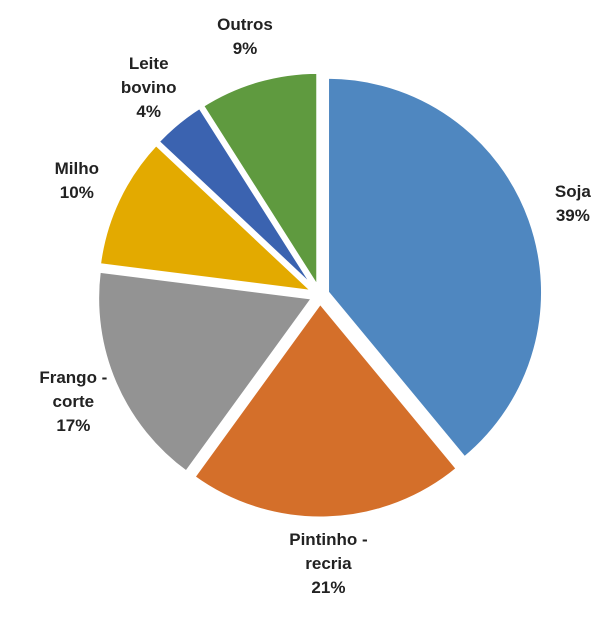  I want to click on category-label: Frango - corte, so click(73, 389).